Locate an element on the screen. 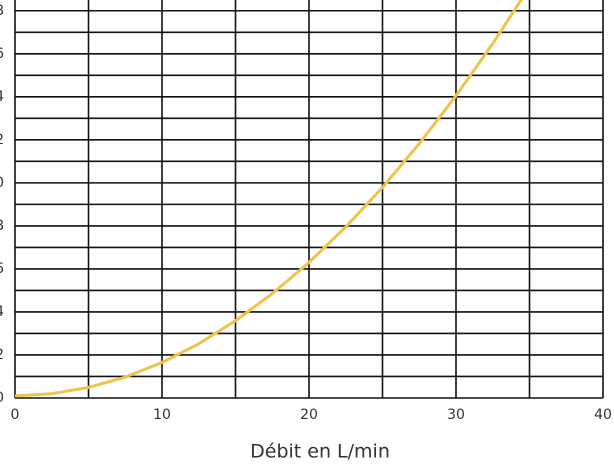  x-tick-label: 40 is located at coordinates (603, 415).